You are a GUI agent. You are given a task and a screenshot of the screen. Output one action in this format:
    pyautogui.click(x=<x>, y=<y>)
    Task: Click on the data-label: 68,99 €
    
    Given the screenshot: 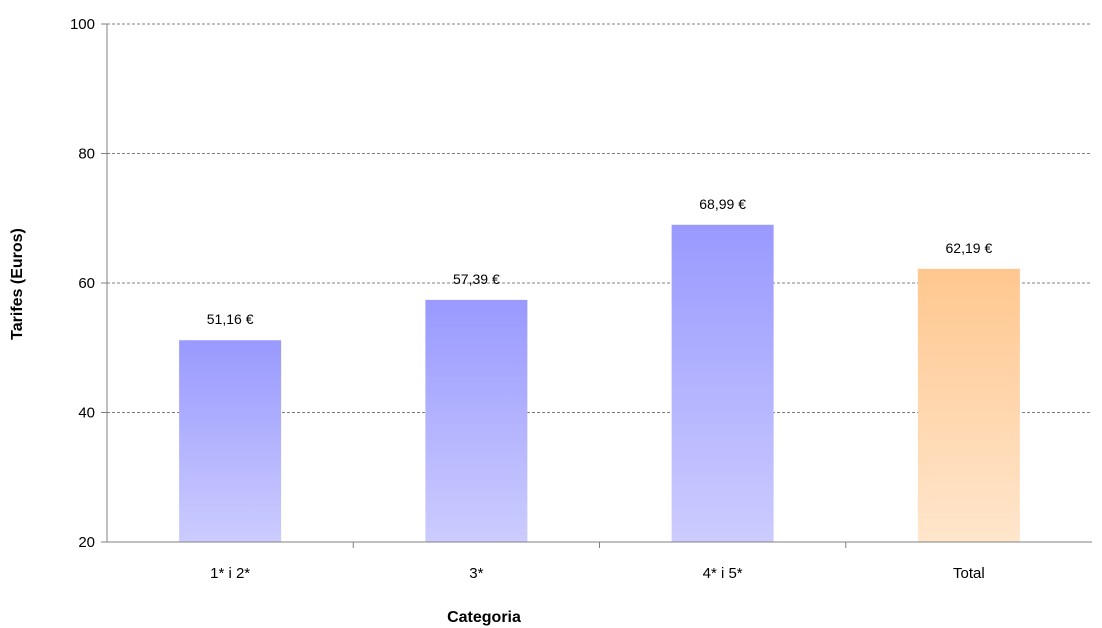 What is the action you would take?
    pyautogui.click(x=722, y=204)
    